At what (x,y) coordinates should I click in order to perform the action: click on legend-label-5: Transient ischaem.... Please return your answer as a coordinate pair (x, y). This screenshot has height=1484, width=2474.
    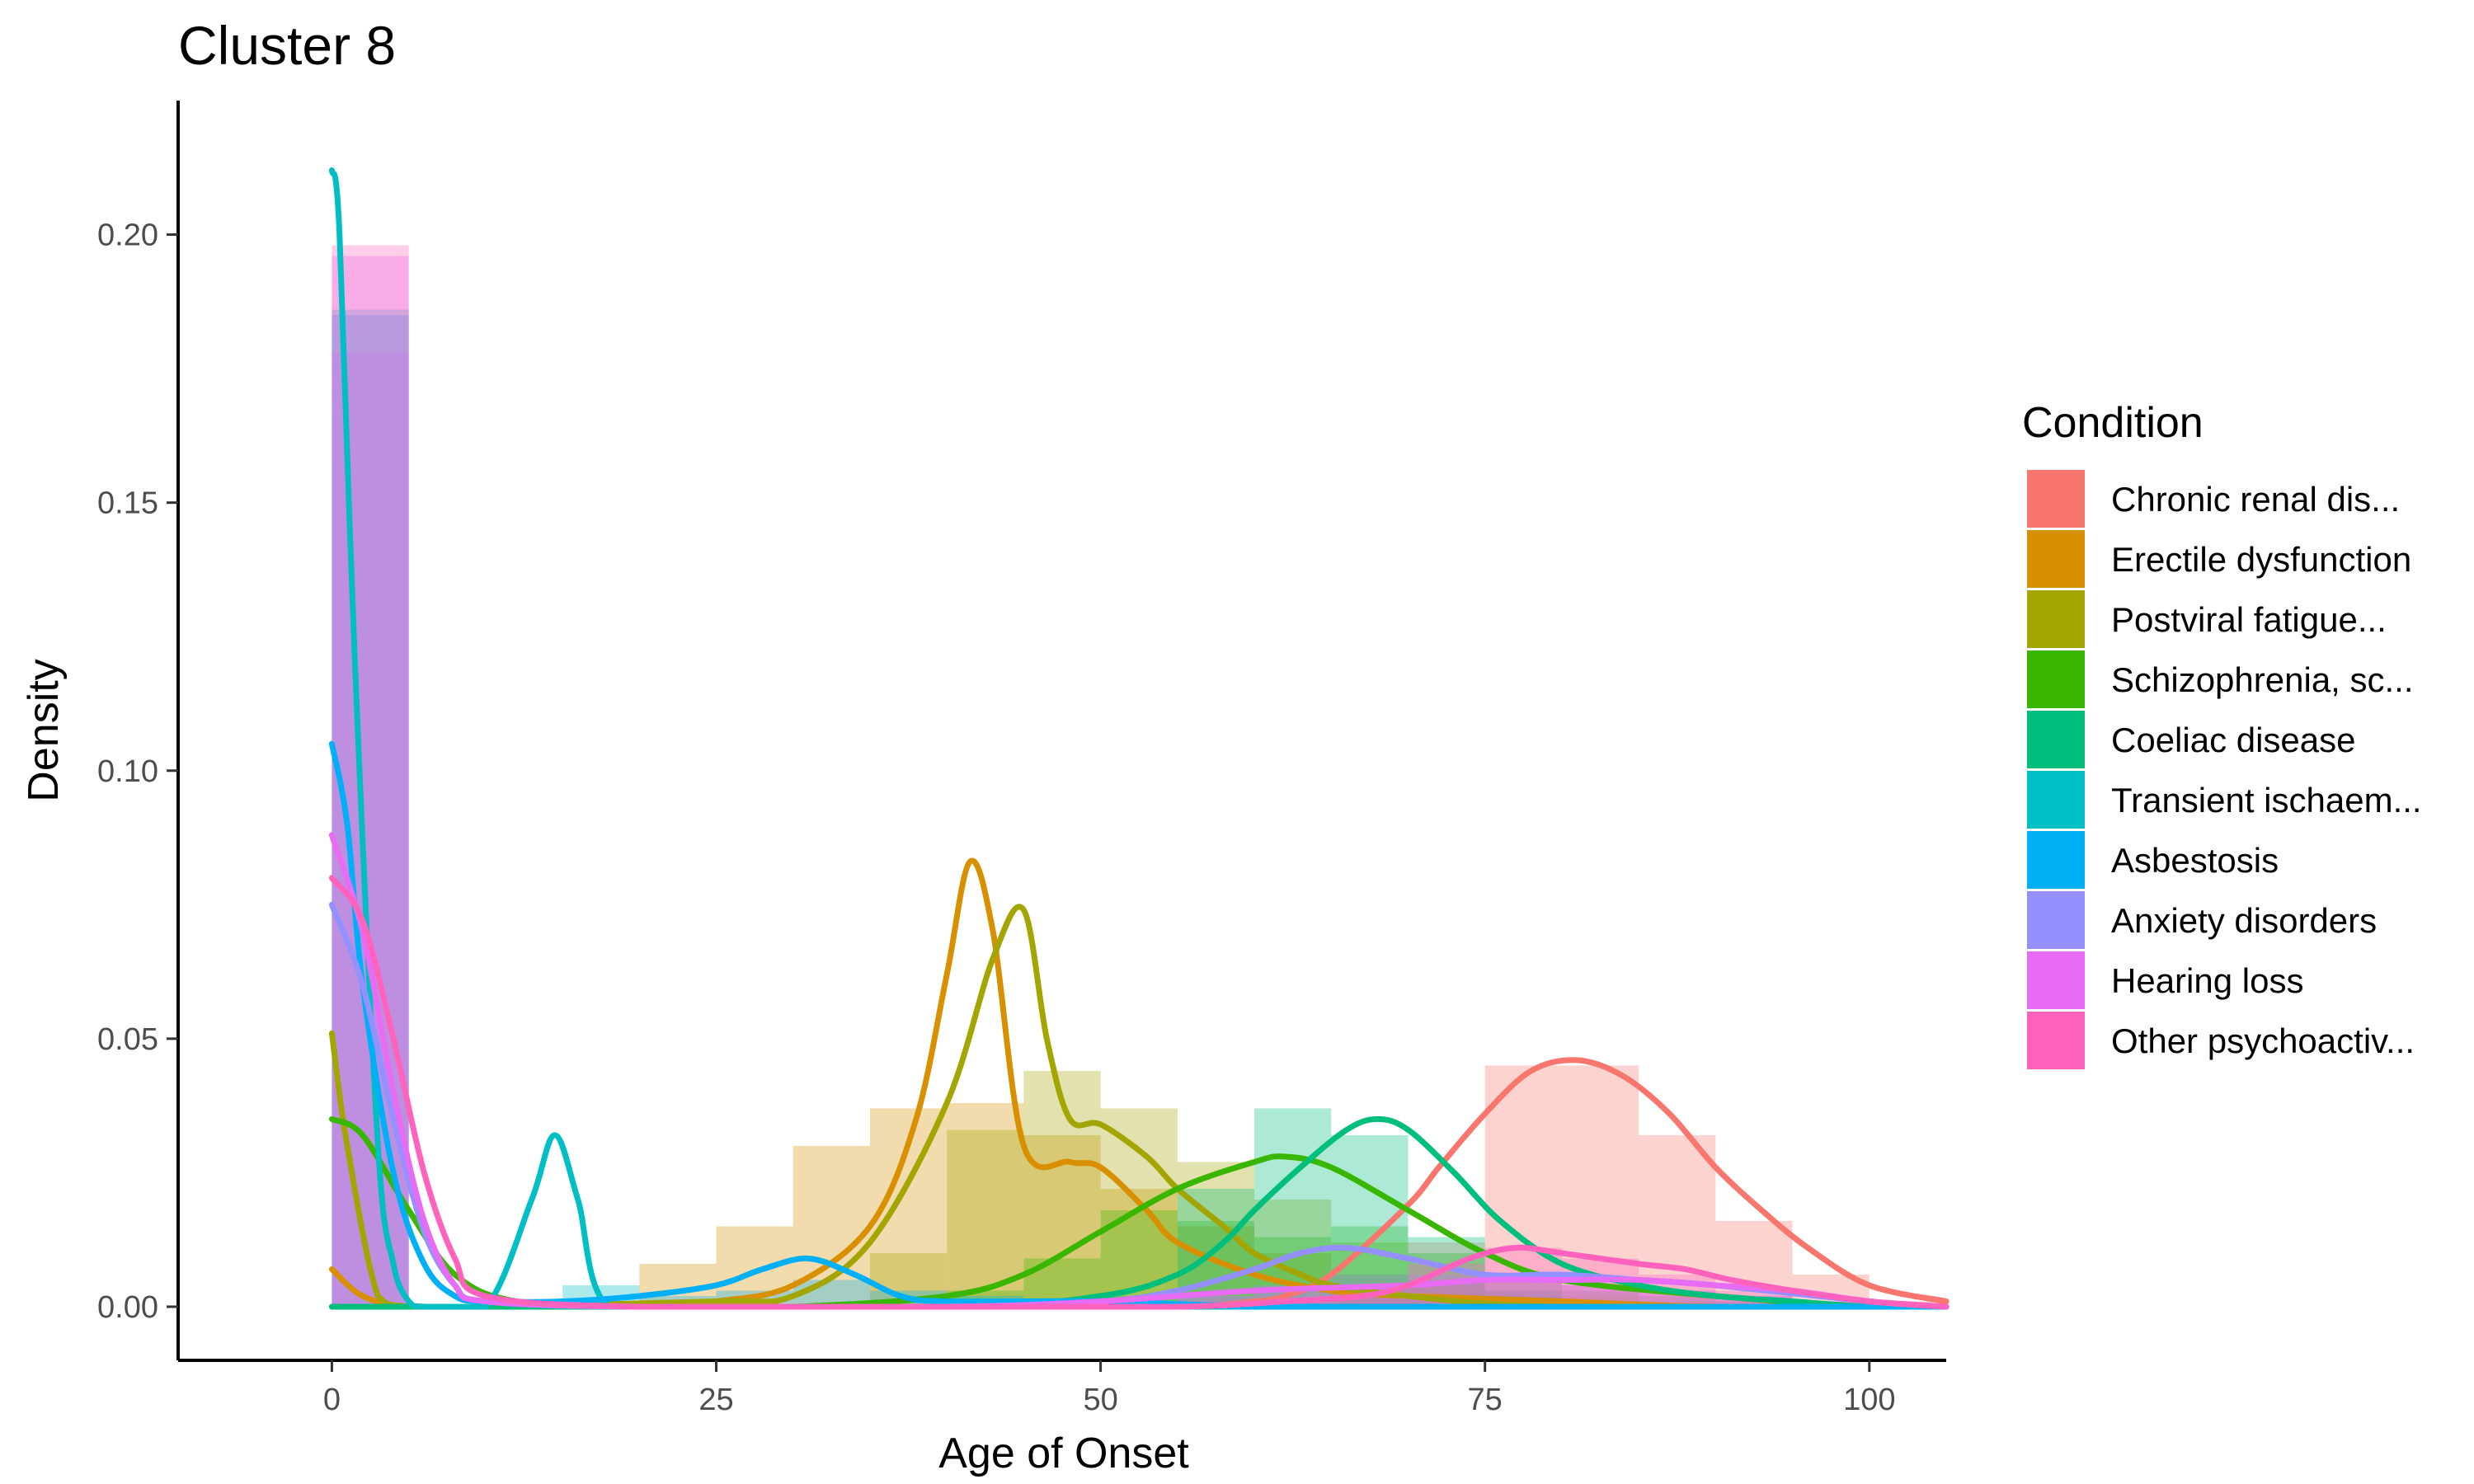
    Looking at the image, I should click on (2266, 800).